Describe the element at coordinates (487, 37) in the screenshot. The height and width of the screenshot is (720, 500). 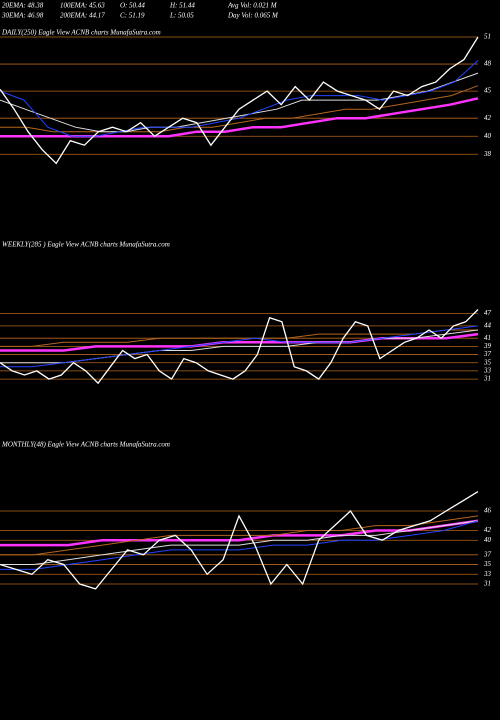
I see `y-tick-label: 51` at that location.